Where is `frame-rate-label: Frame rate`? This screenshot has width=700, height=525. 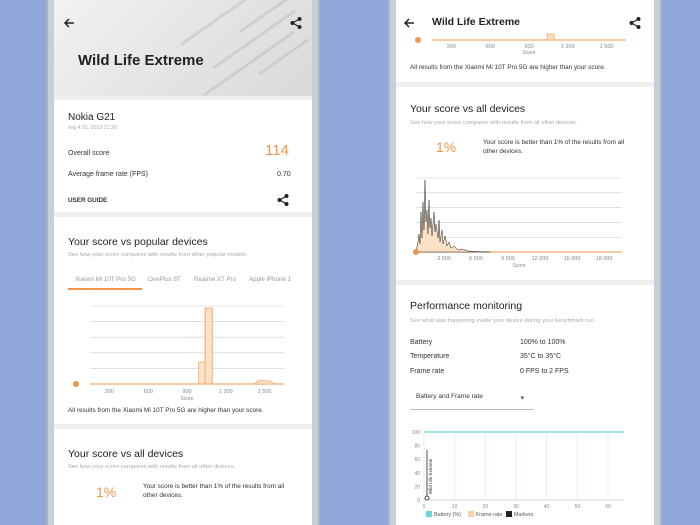 frame-rate-label: Frame rate is located at coordinates (427, 371).